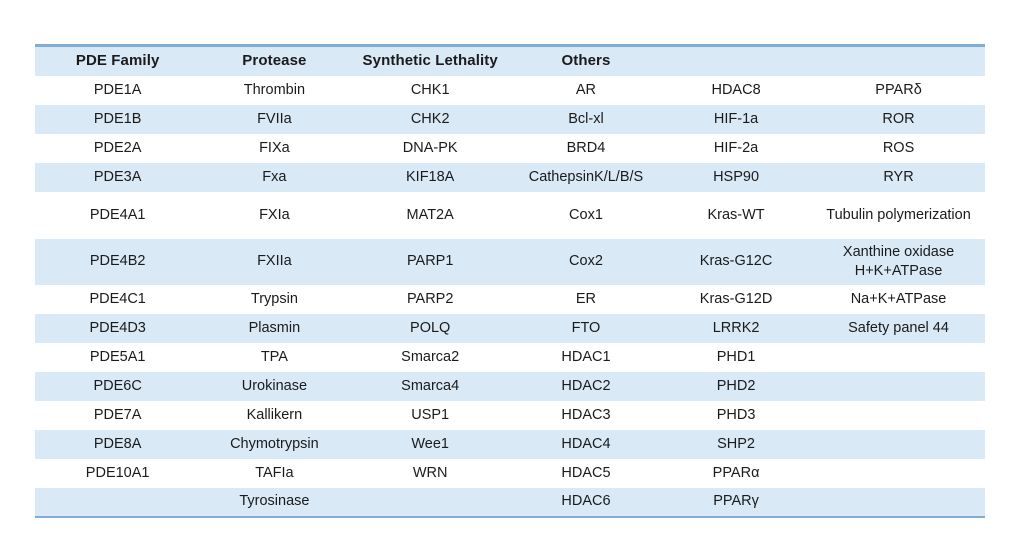 This screenshot has width=1024, height=550. I want to click on table-cell: HDAC2, so click(586, 385).